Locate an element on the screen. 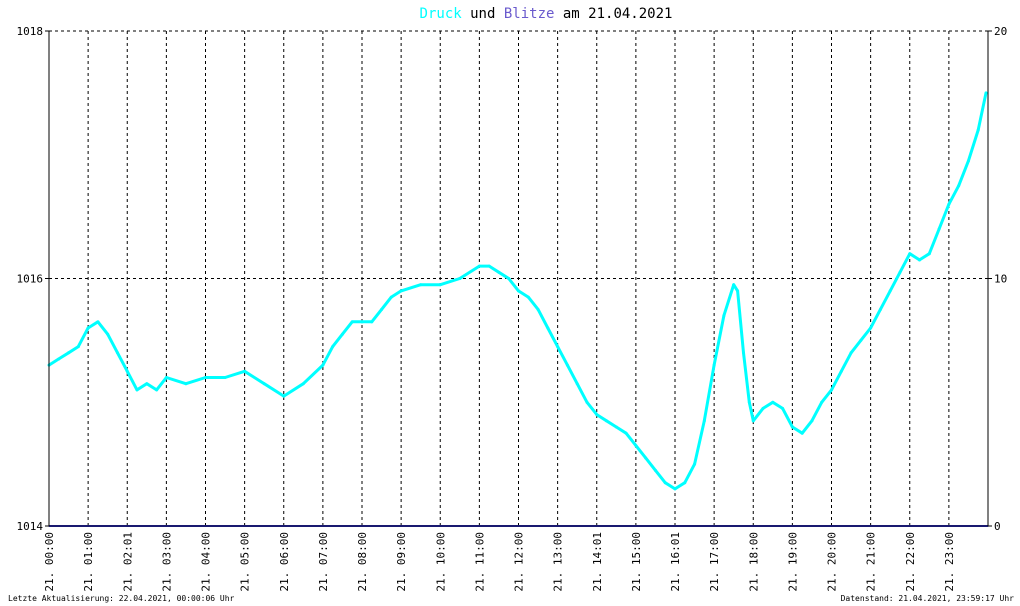 This screenshot has height=606, width=1020. x-tick-label: 21. 01:00 is located at coordinates (88, 562).